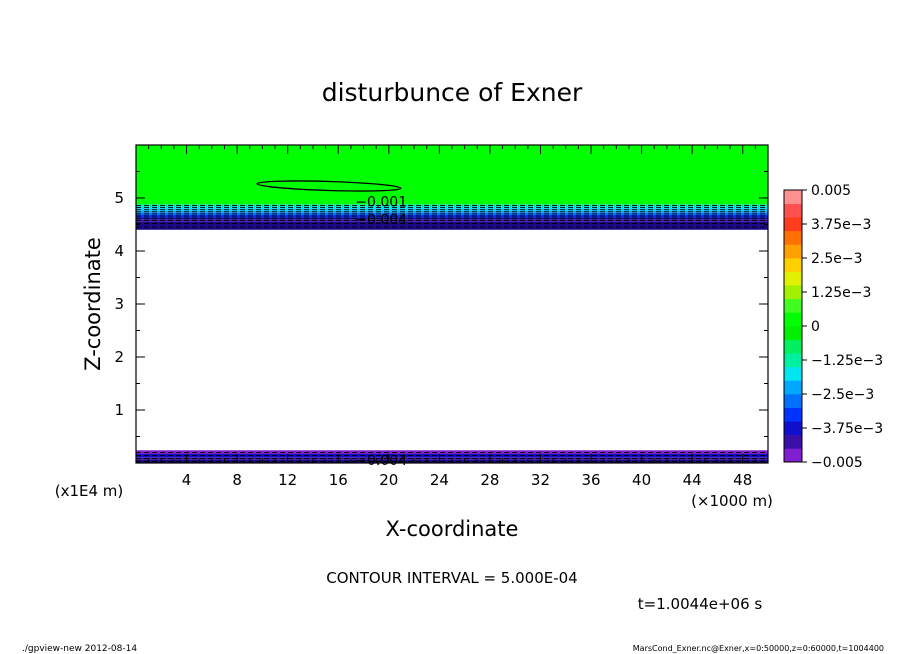 Image resolution: width=904 pixels, height=654 pixels. What do you see at coordinates (847, 361) in the screenshot?
I see `colorbar-tick-label: −1.25e−3` at bounding box center [847, 361].